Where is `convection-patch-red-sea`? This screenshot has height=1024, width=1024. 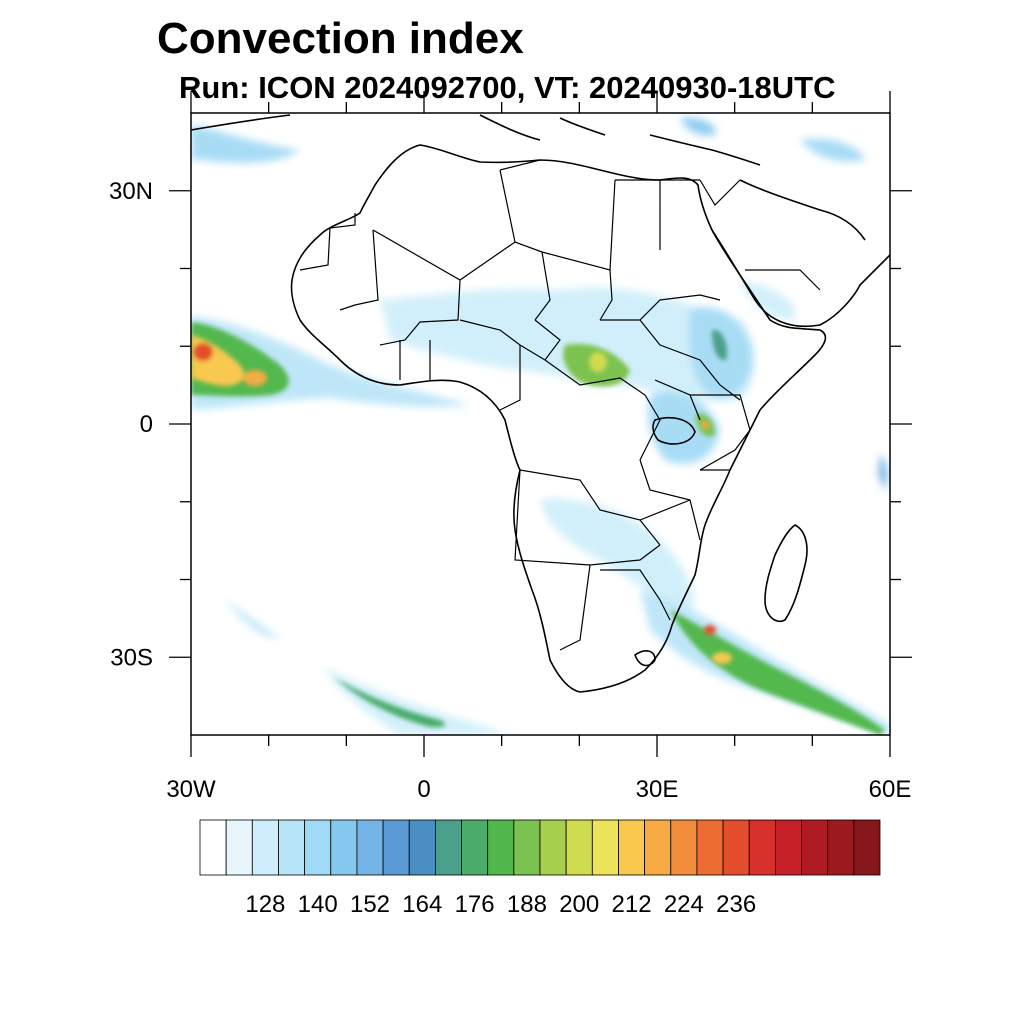 convection-patch-red-sea is located at coordinates (768, 300).